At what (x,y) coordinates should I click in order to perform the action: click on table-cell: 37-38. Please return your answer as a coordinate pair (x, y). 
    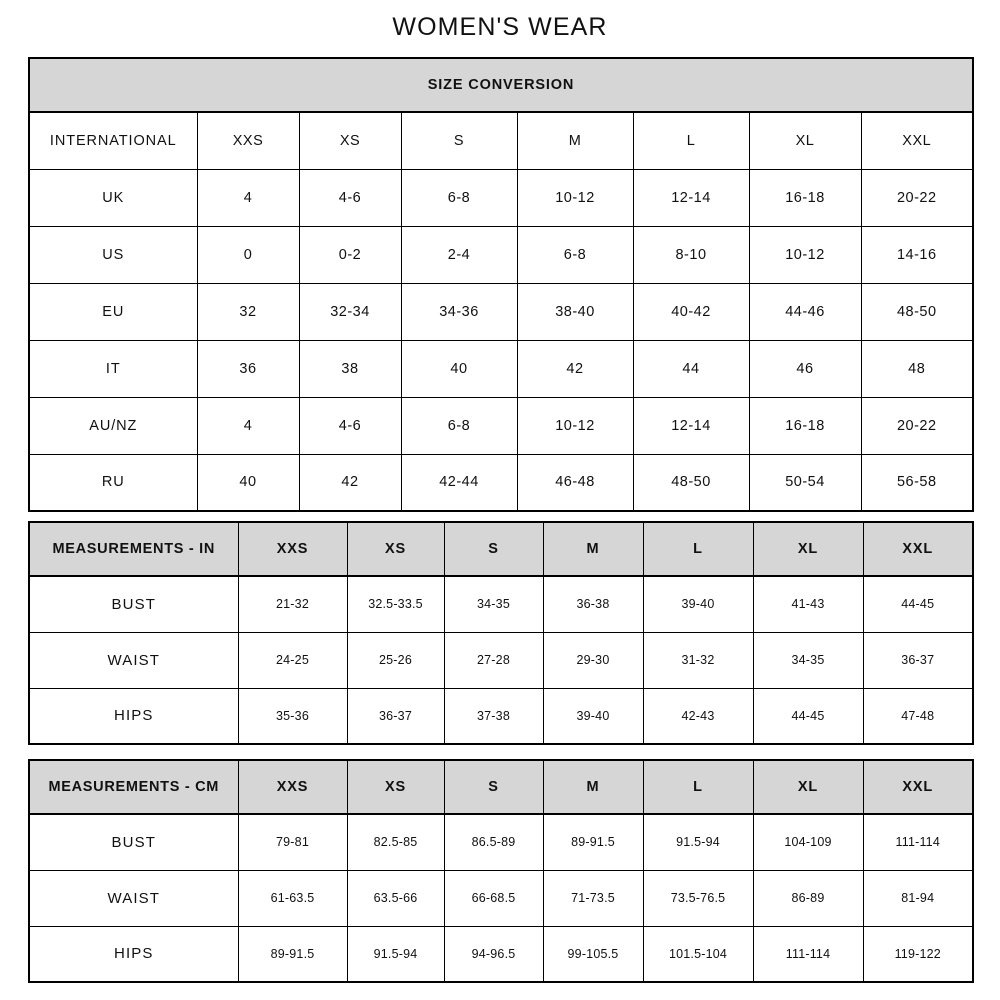
    Looking at the image, I should click on (493, 716).